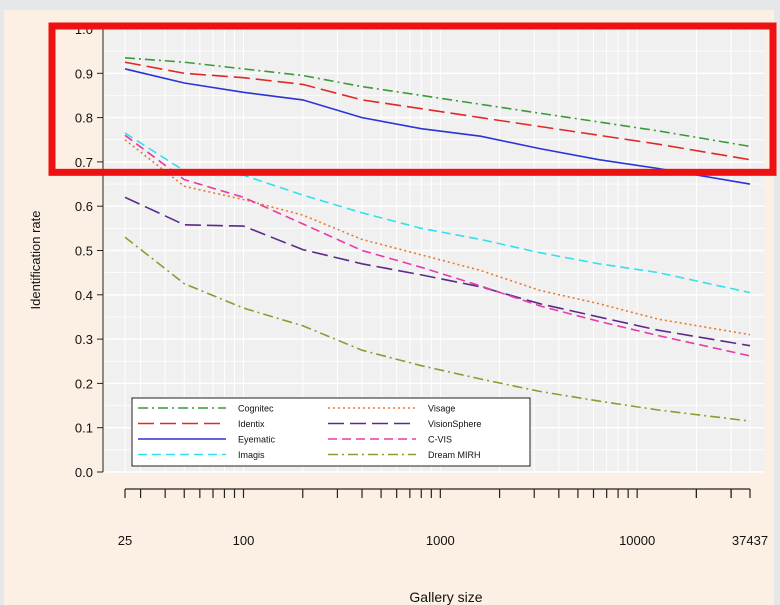 The width and height of the screenshot is (780, 605). What do you see at coordinates (84, 472) in the screenshot?
I see `y-tick-label: 0.0` at bounding box center [84, 472].